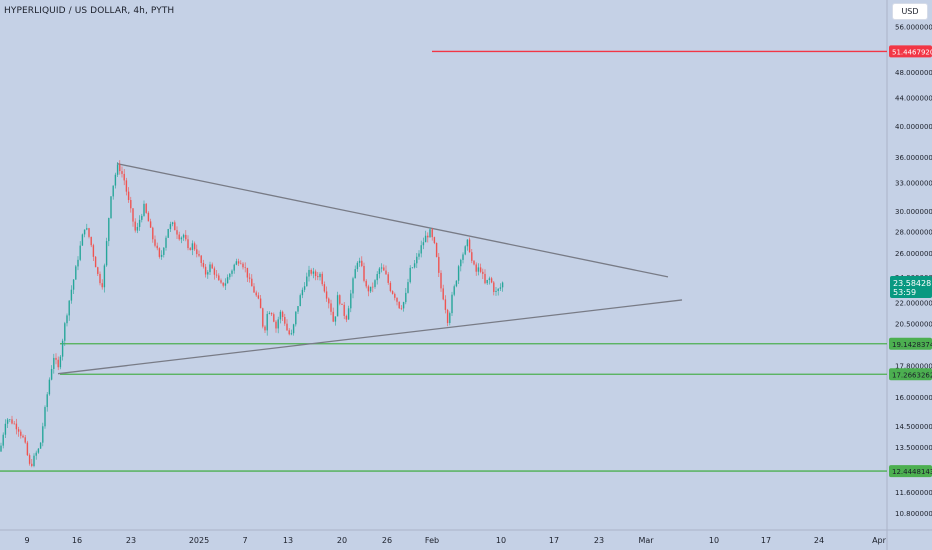 Image resolution: width=932 pixels, height=550 pixels. What do you see at coordinates (455, 540) in the screenshot?
I see `time-axis: 9 16 23 2025 7 13 20 26 Feb 10 17 23 Mar 10 17 24 Apr` at bounding box center [455, 540].